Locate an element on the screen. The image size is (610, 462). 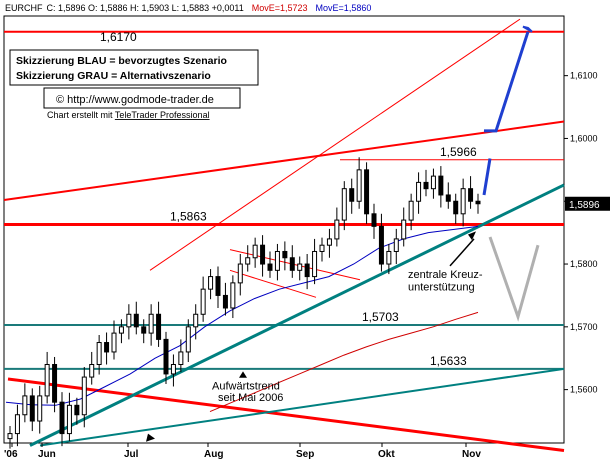
blue-scenario-leg2 is located at coordinates (507, 82).